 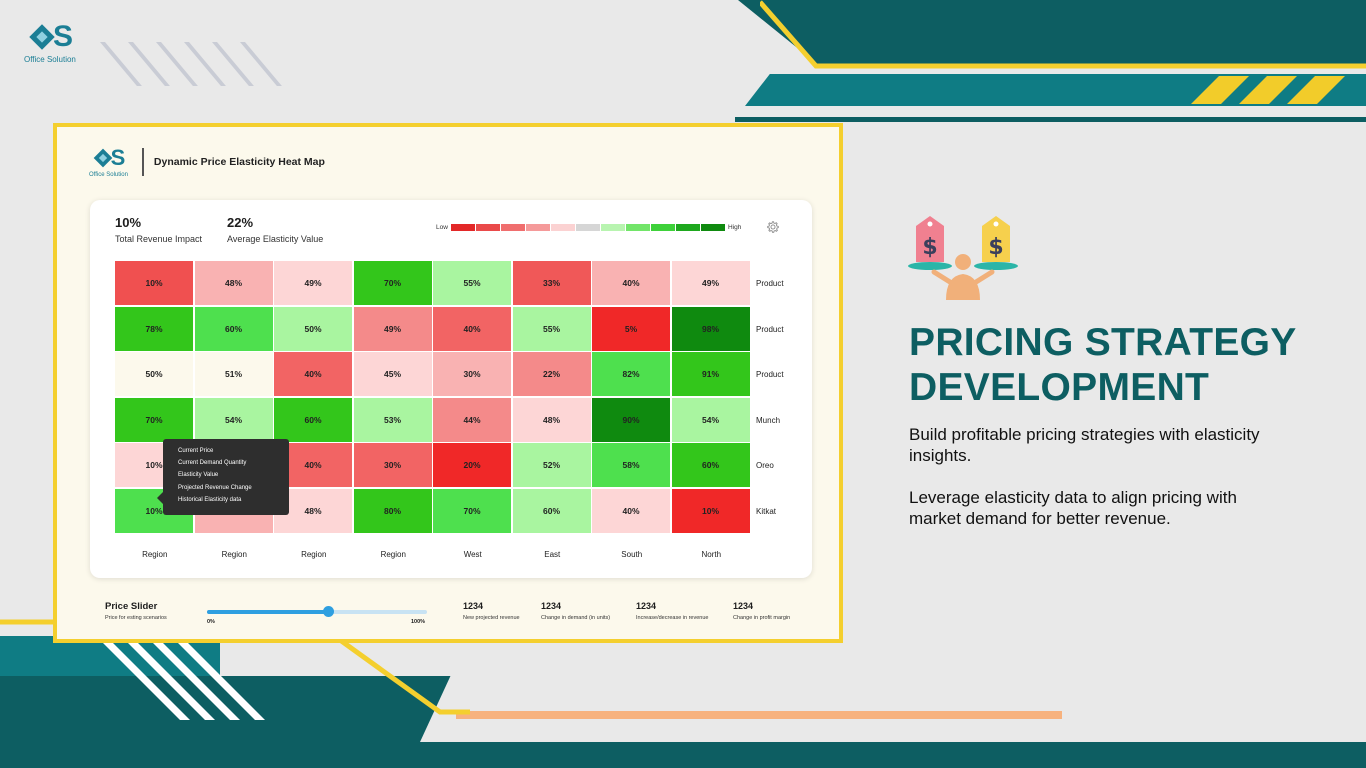 What do you see at coordinates (108, 161) in the screenshot?
I see `dashboard-logo: S Office Solution` at bounding box center [108, 161].